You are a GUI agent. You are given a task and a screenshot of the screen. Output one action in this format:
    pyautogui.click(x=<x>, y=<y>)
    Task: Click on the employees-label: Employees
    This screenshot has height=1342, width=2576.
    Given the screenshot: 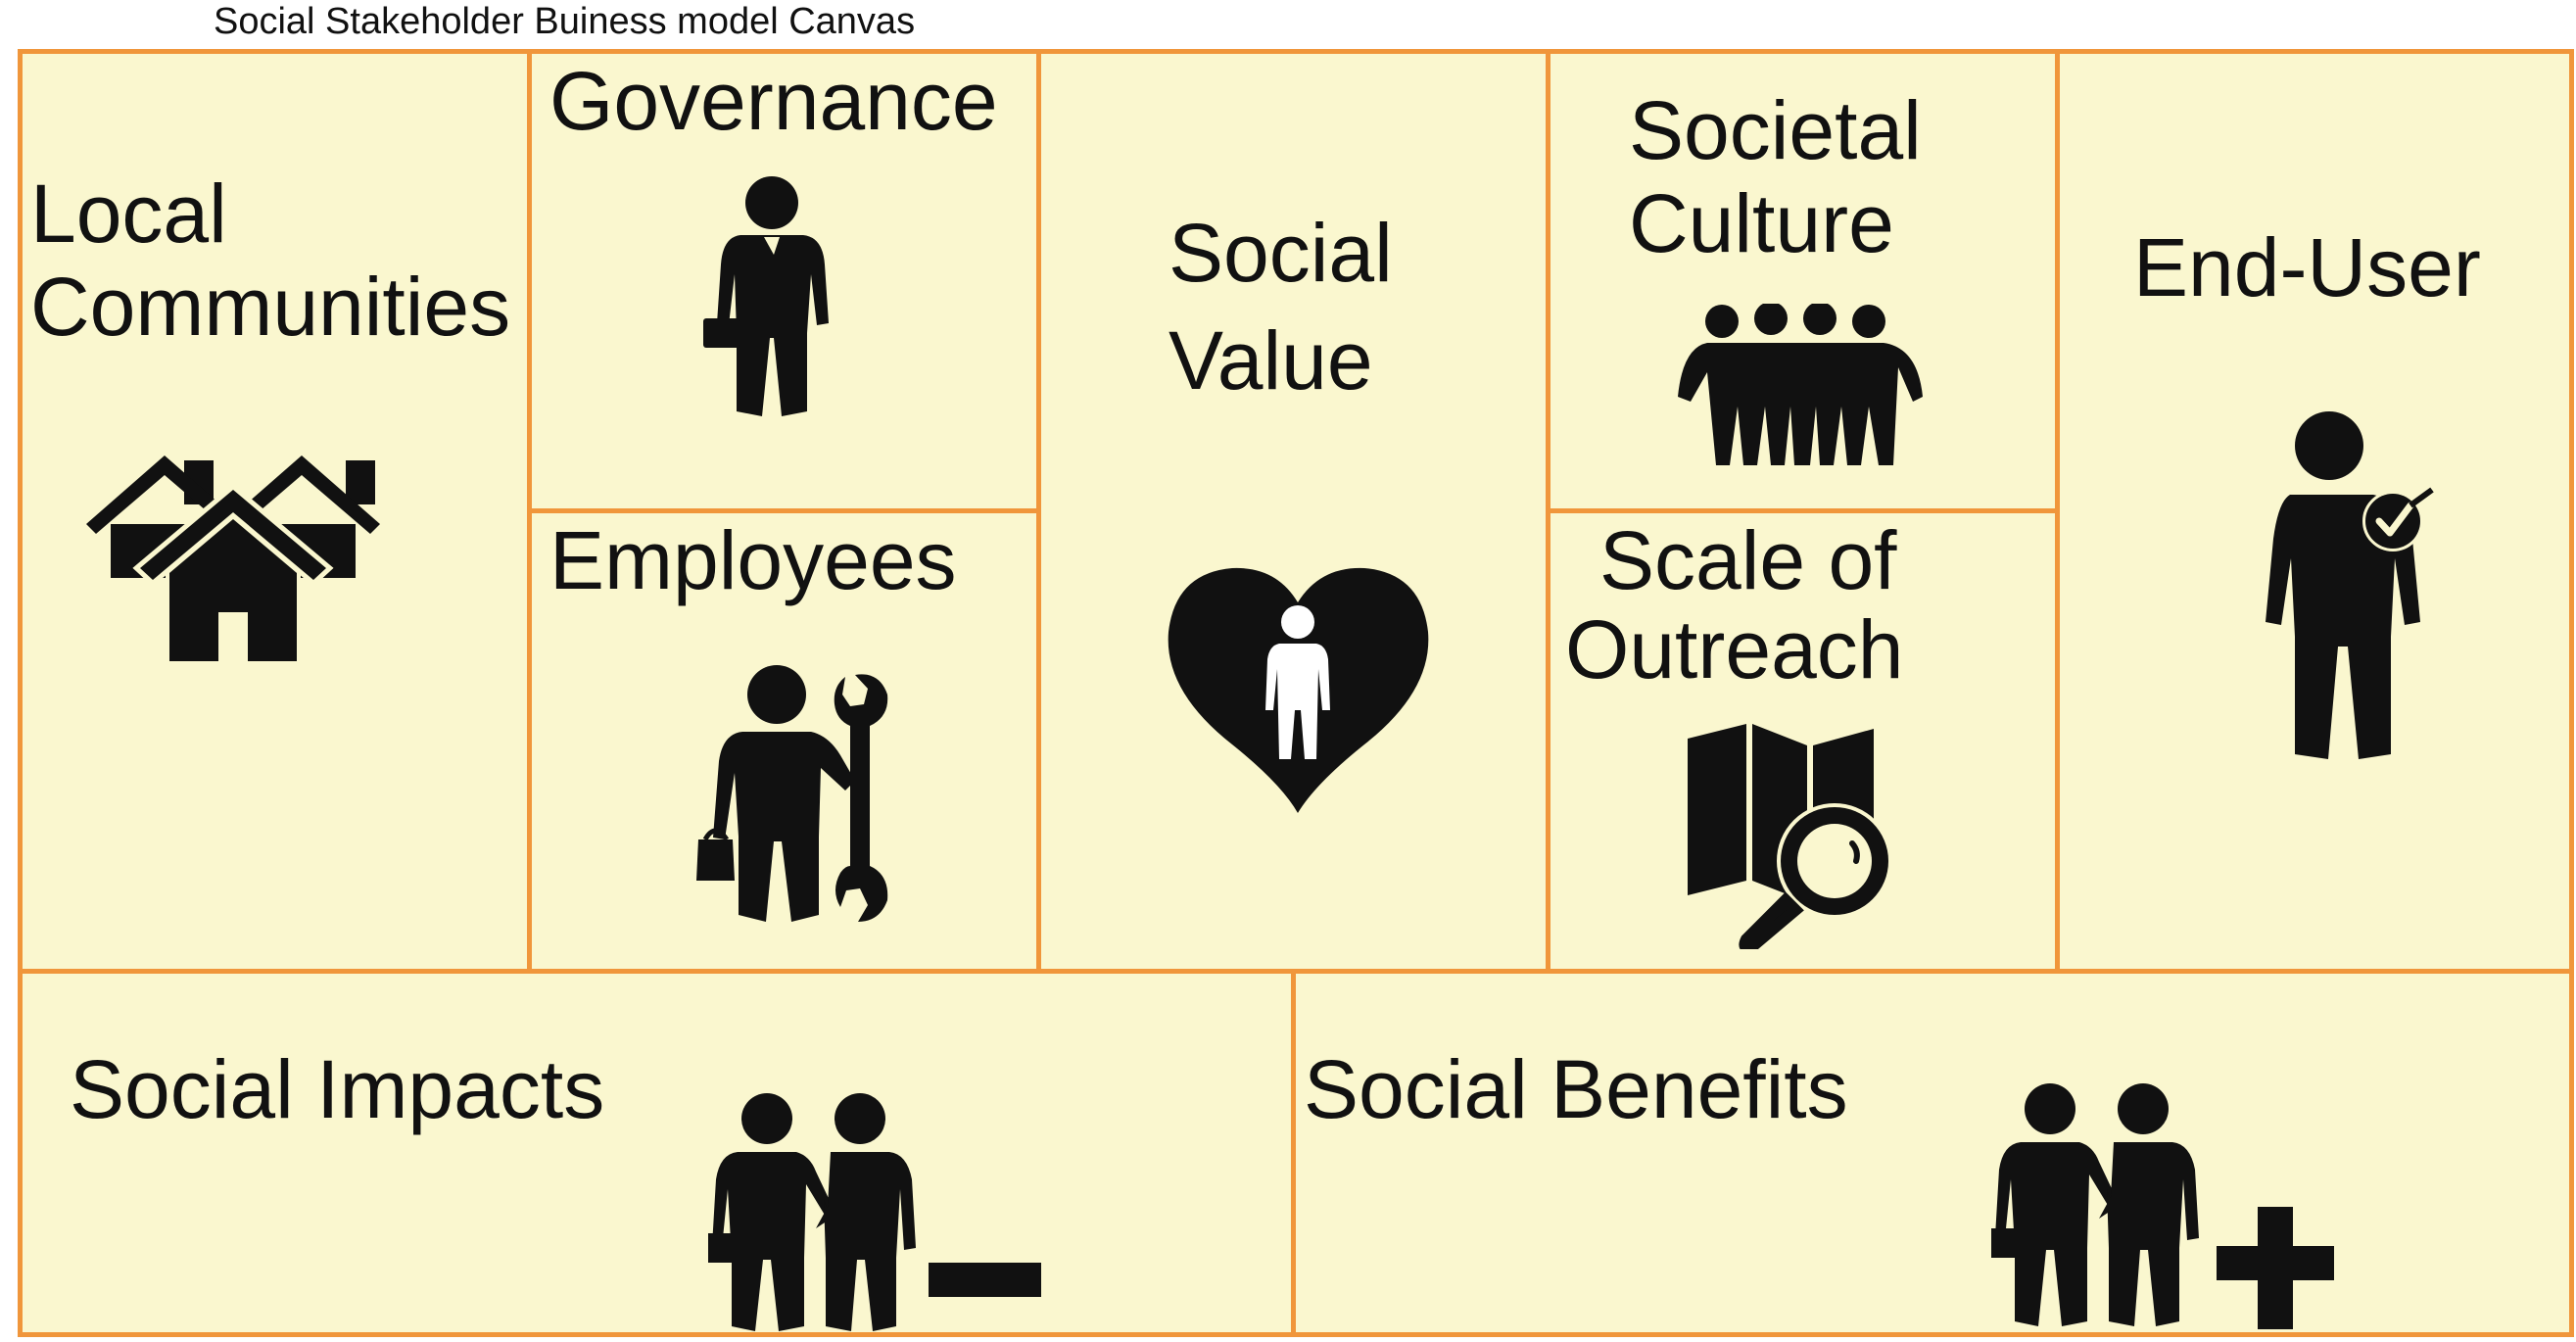 What is the action you would take?
    pyautogui.click(x=753, y=560)
    